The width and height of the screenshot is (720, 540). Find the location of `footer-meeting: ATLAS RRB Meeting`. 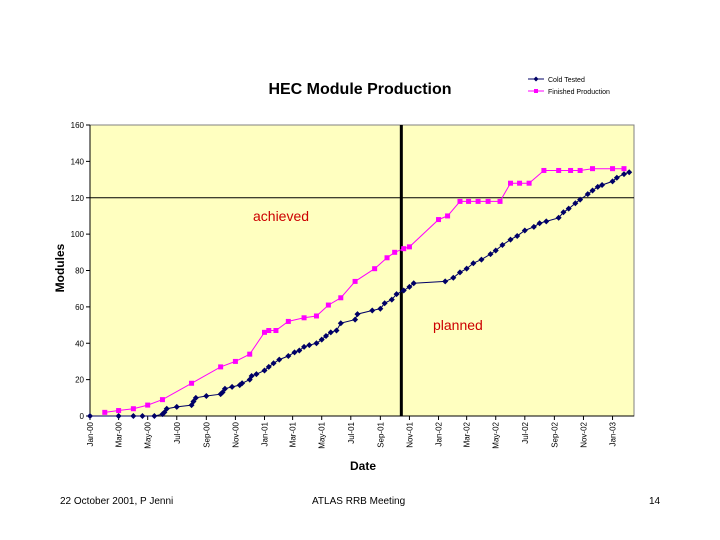

footer-meeting: ATLAS RRB Meeting is located at coordinates (359, 501).